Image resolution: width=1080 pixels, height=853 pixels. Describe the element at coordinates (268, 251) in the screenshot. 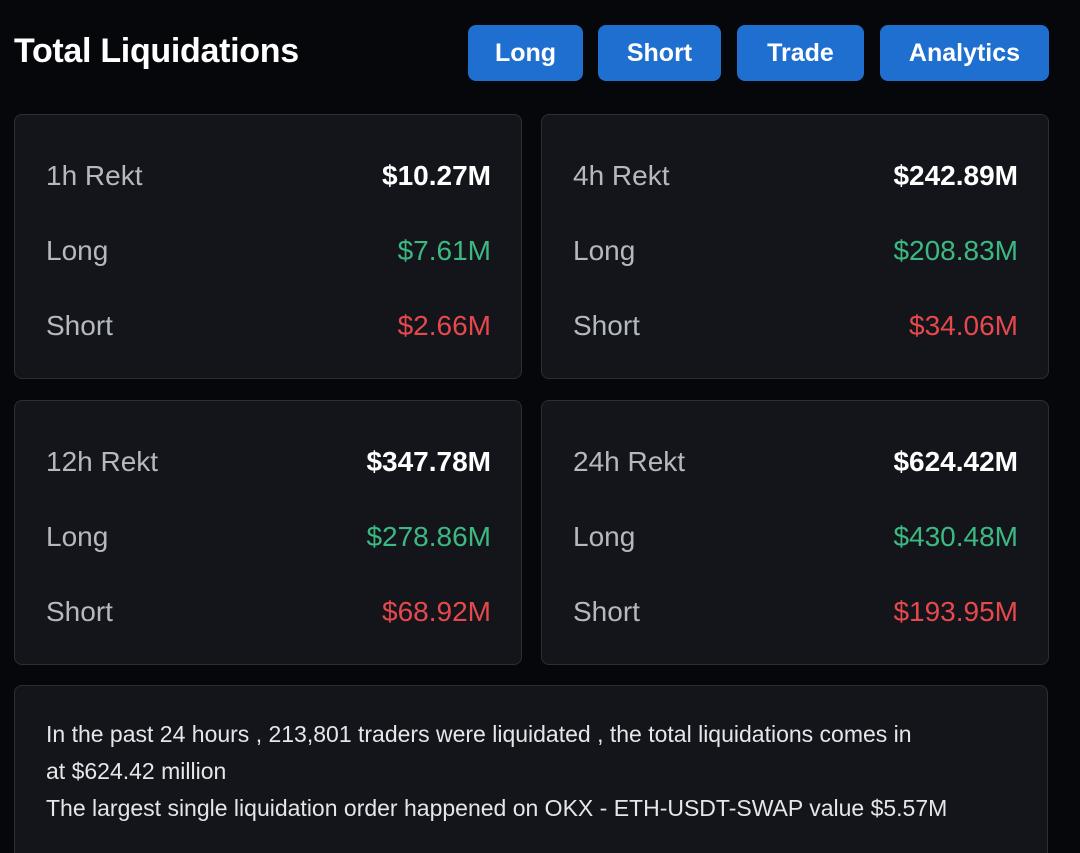

I see `long-row: Long $7.61M` at that location.